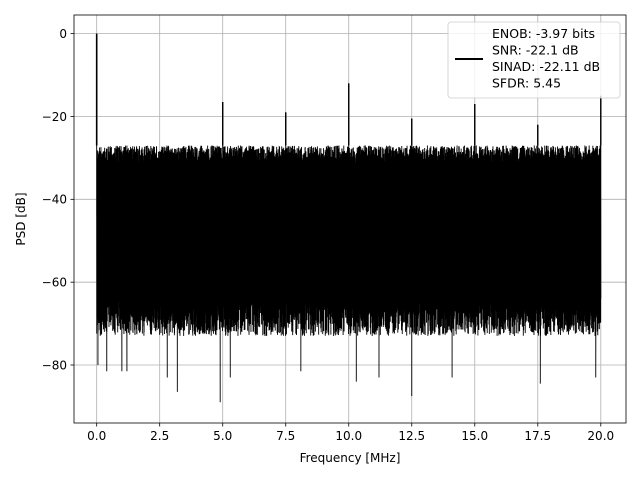 This screenshot has width=640, height=484. Describe the element at coordinates (543, 33) in the screenshot. I see `legend-entry-text: ENOB: -3.97 bits` at that location.